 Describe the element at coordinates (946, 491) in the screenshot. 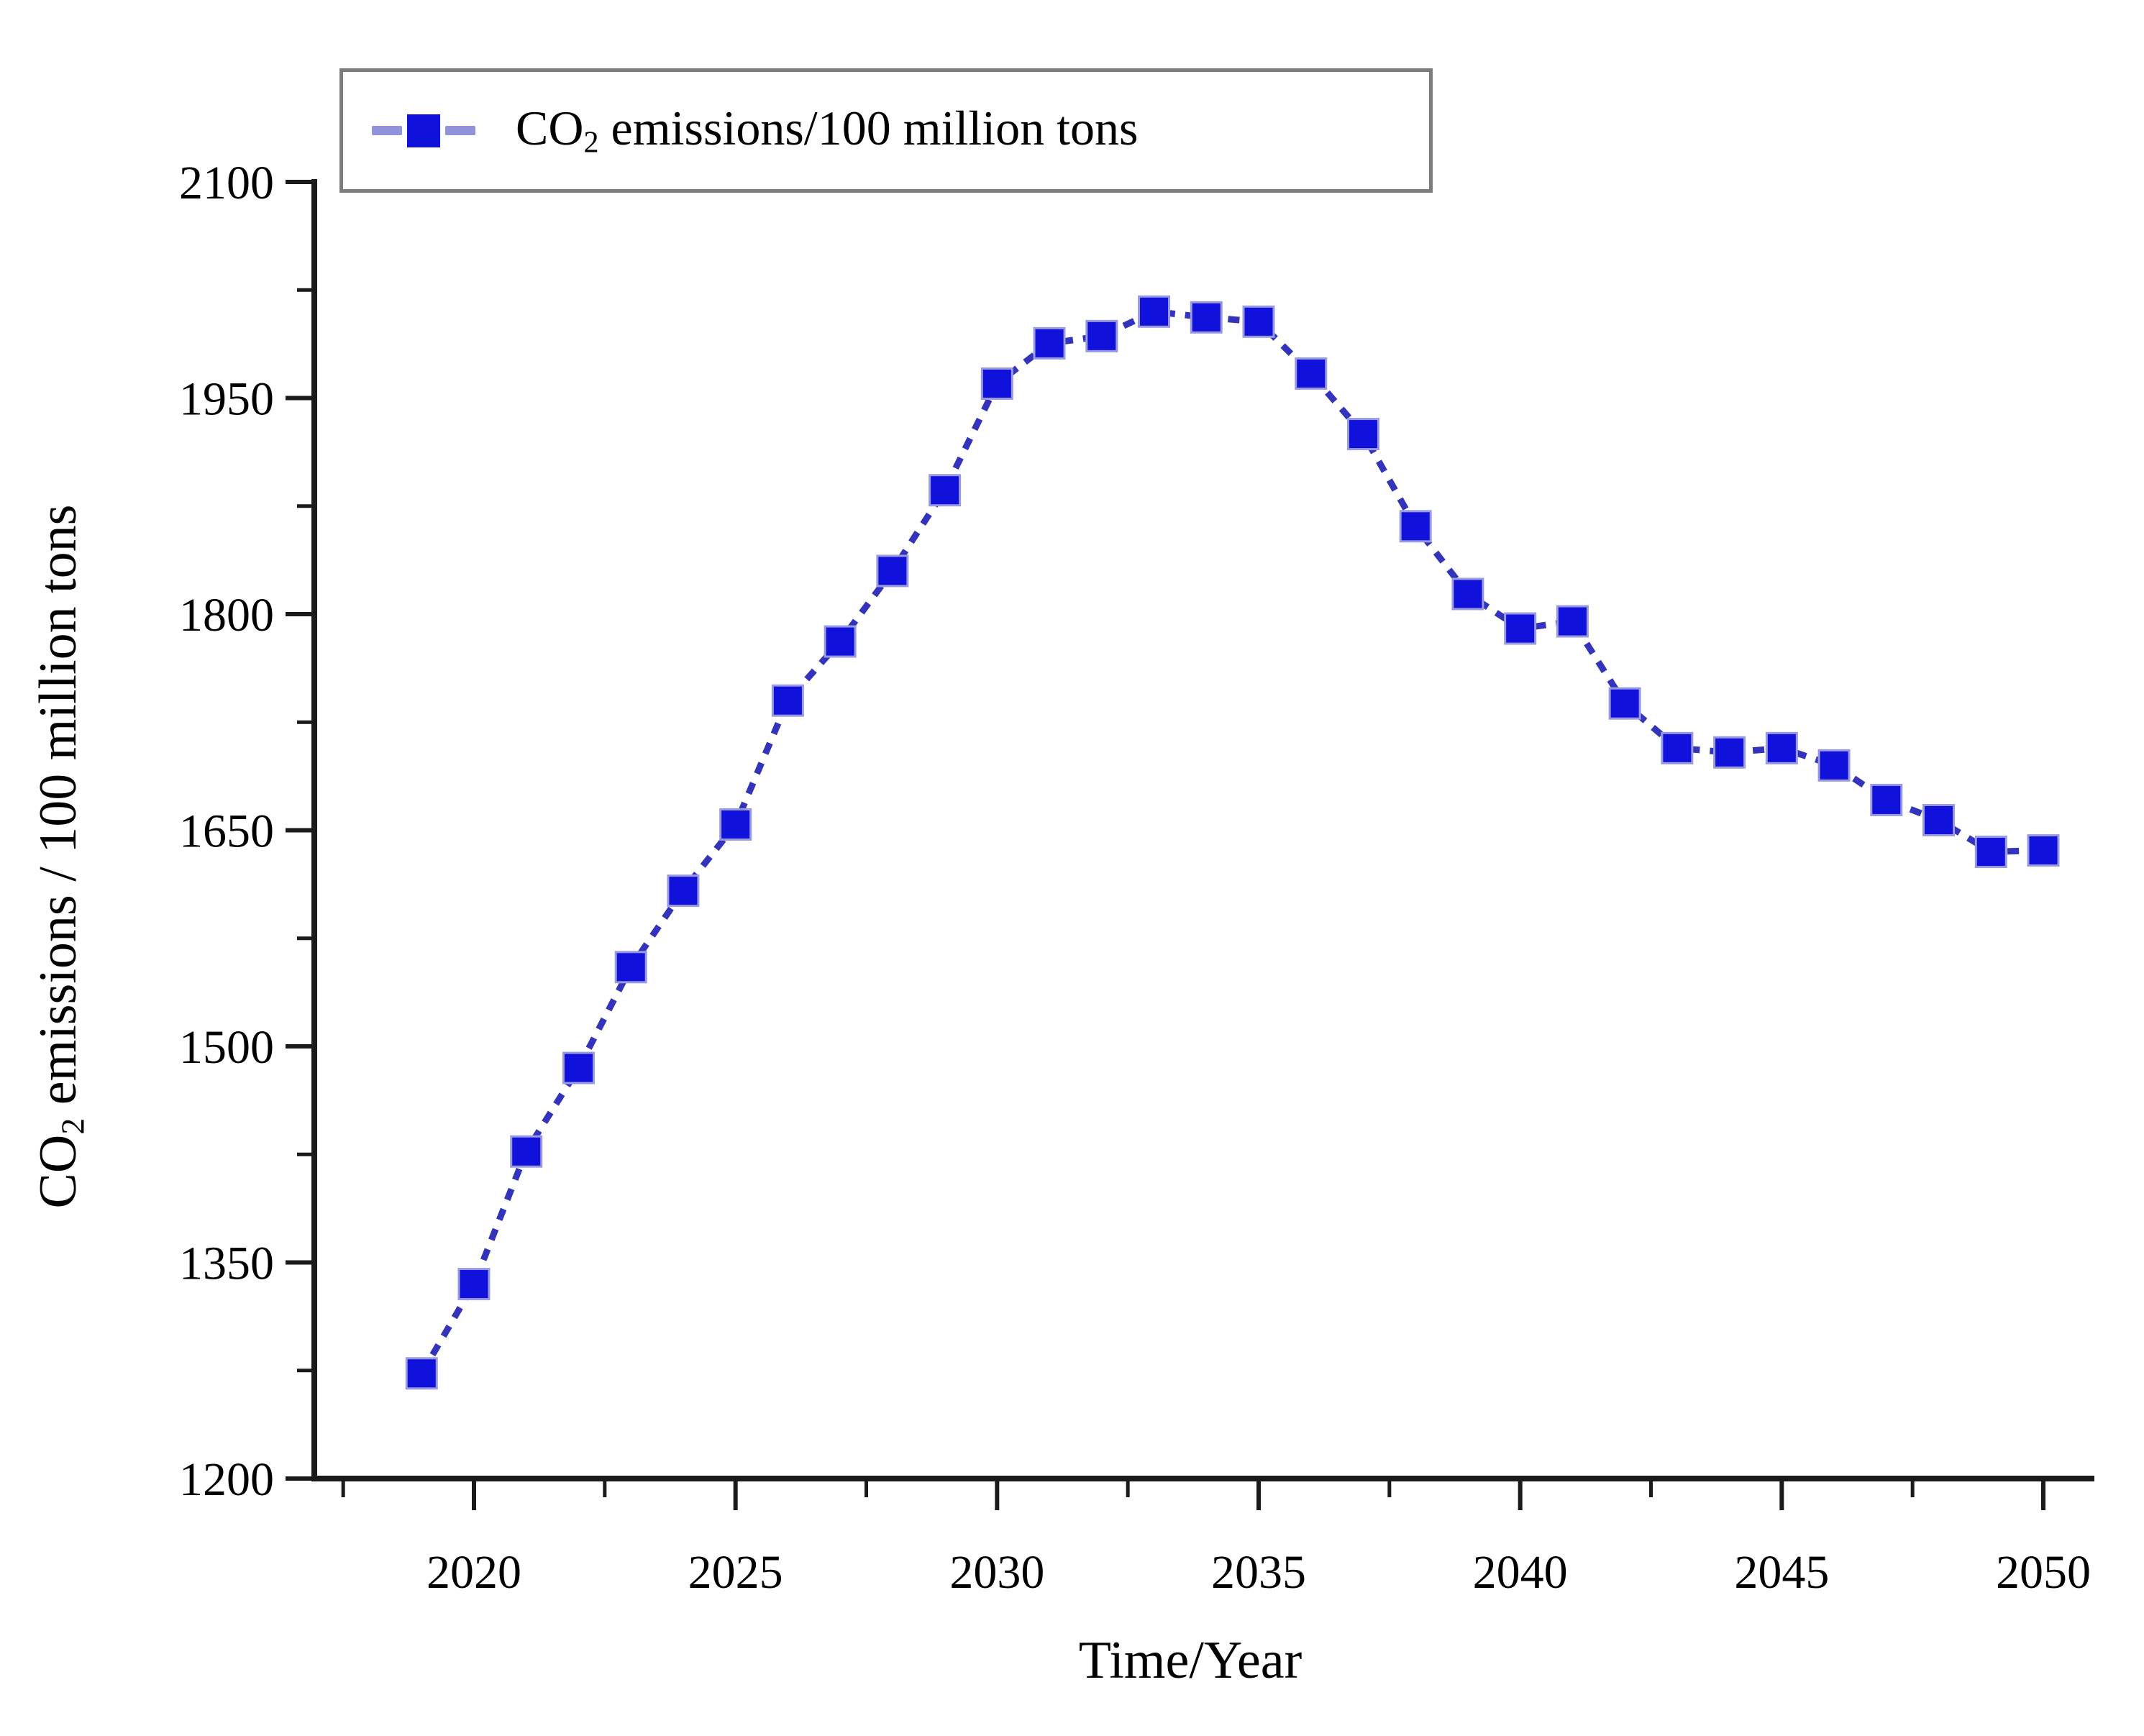

I see `data-point-2029` at that location.